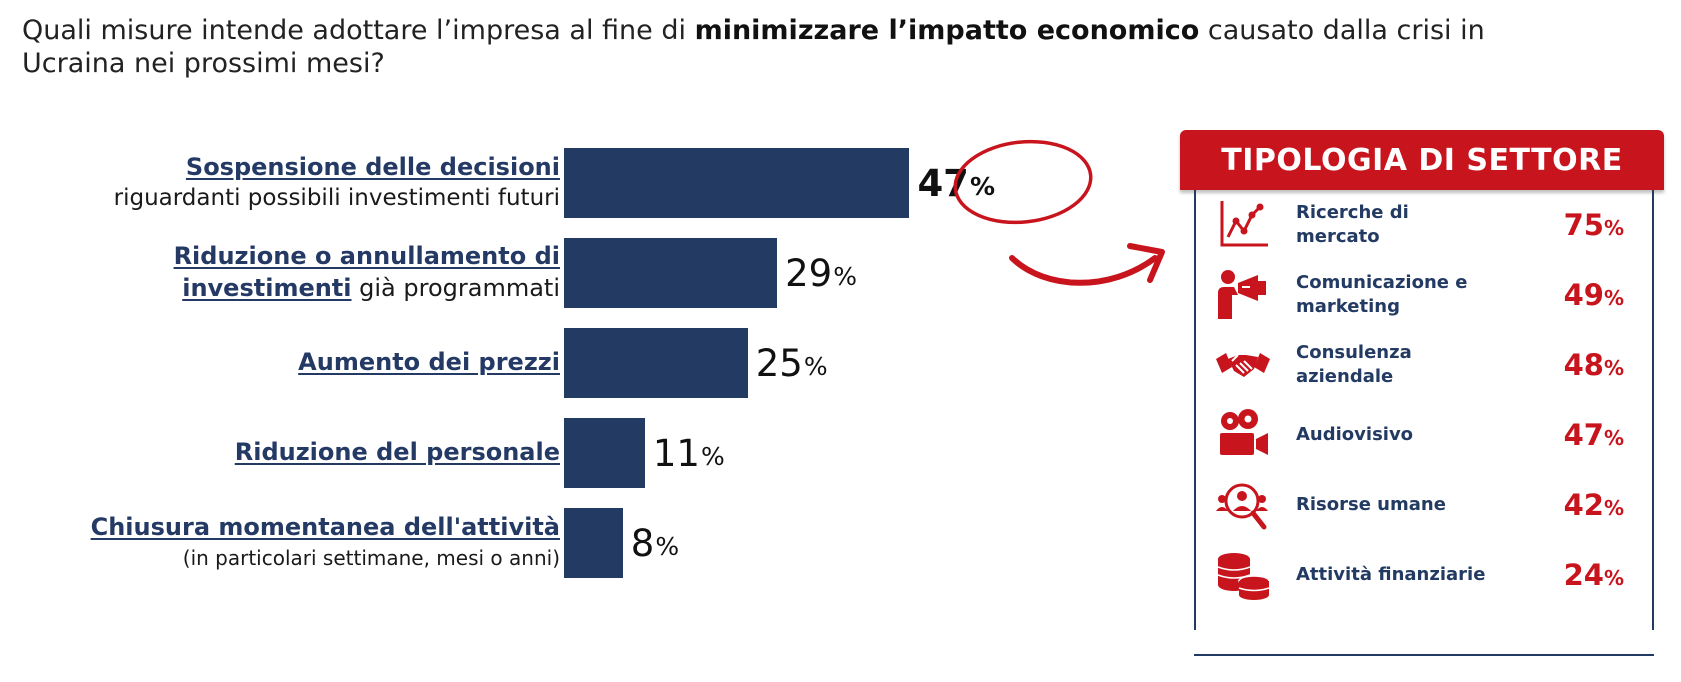  Describe the element at coordinates (290, 362) in the screenshot. I see `category-label: Aumento dei prezzi` at that location.